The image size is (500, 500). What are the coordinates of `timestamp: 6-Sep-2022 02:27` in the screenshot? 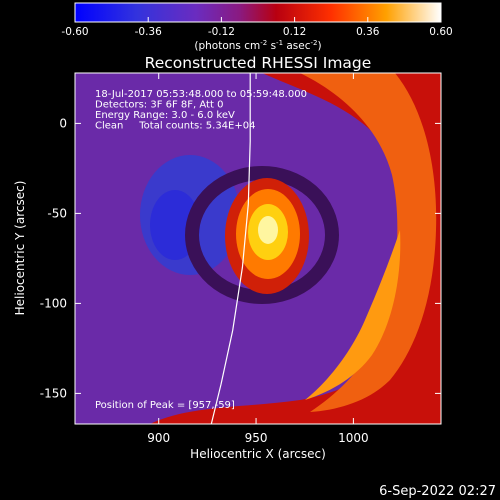 It's located at (437, 491).